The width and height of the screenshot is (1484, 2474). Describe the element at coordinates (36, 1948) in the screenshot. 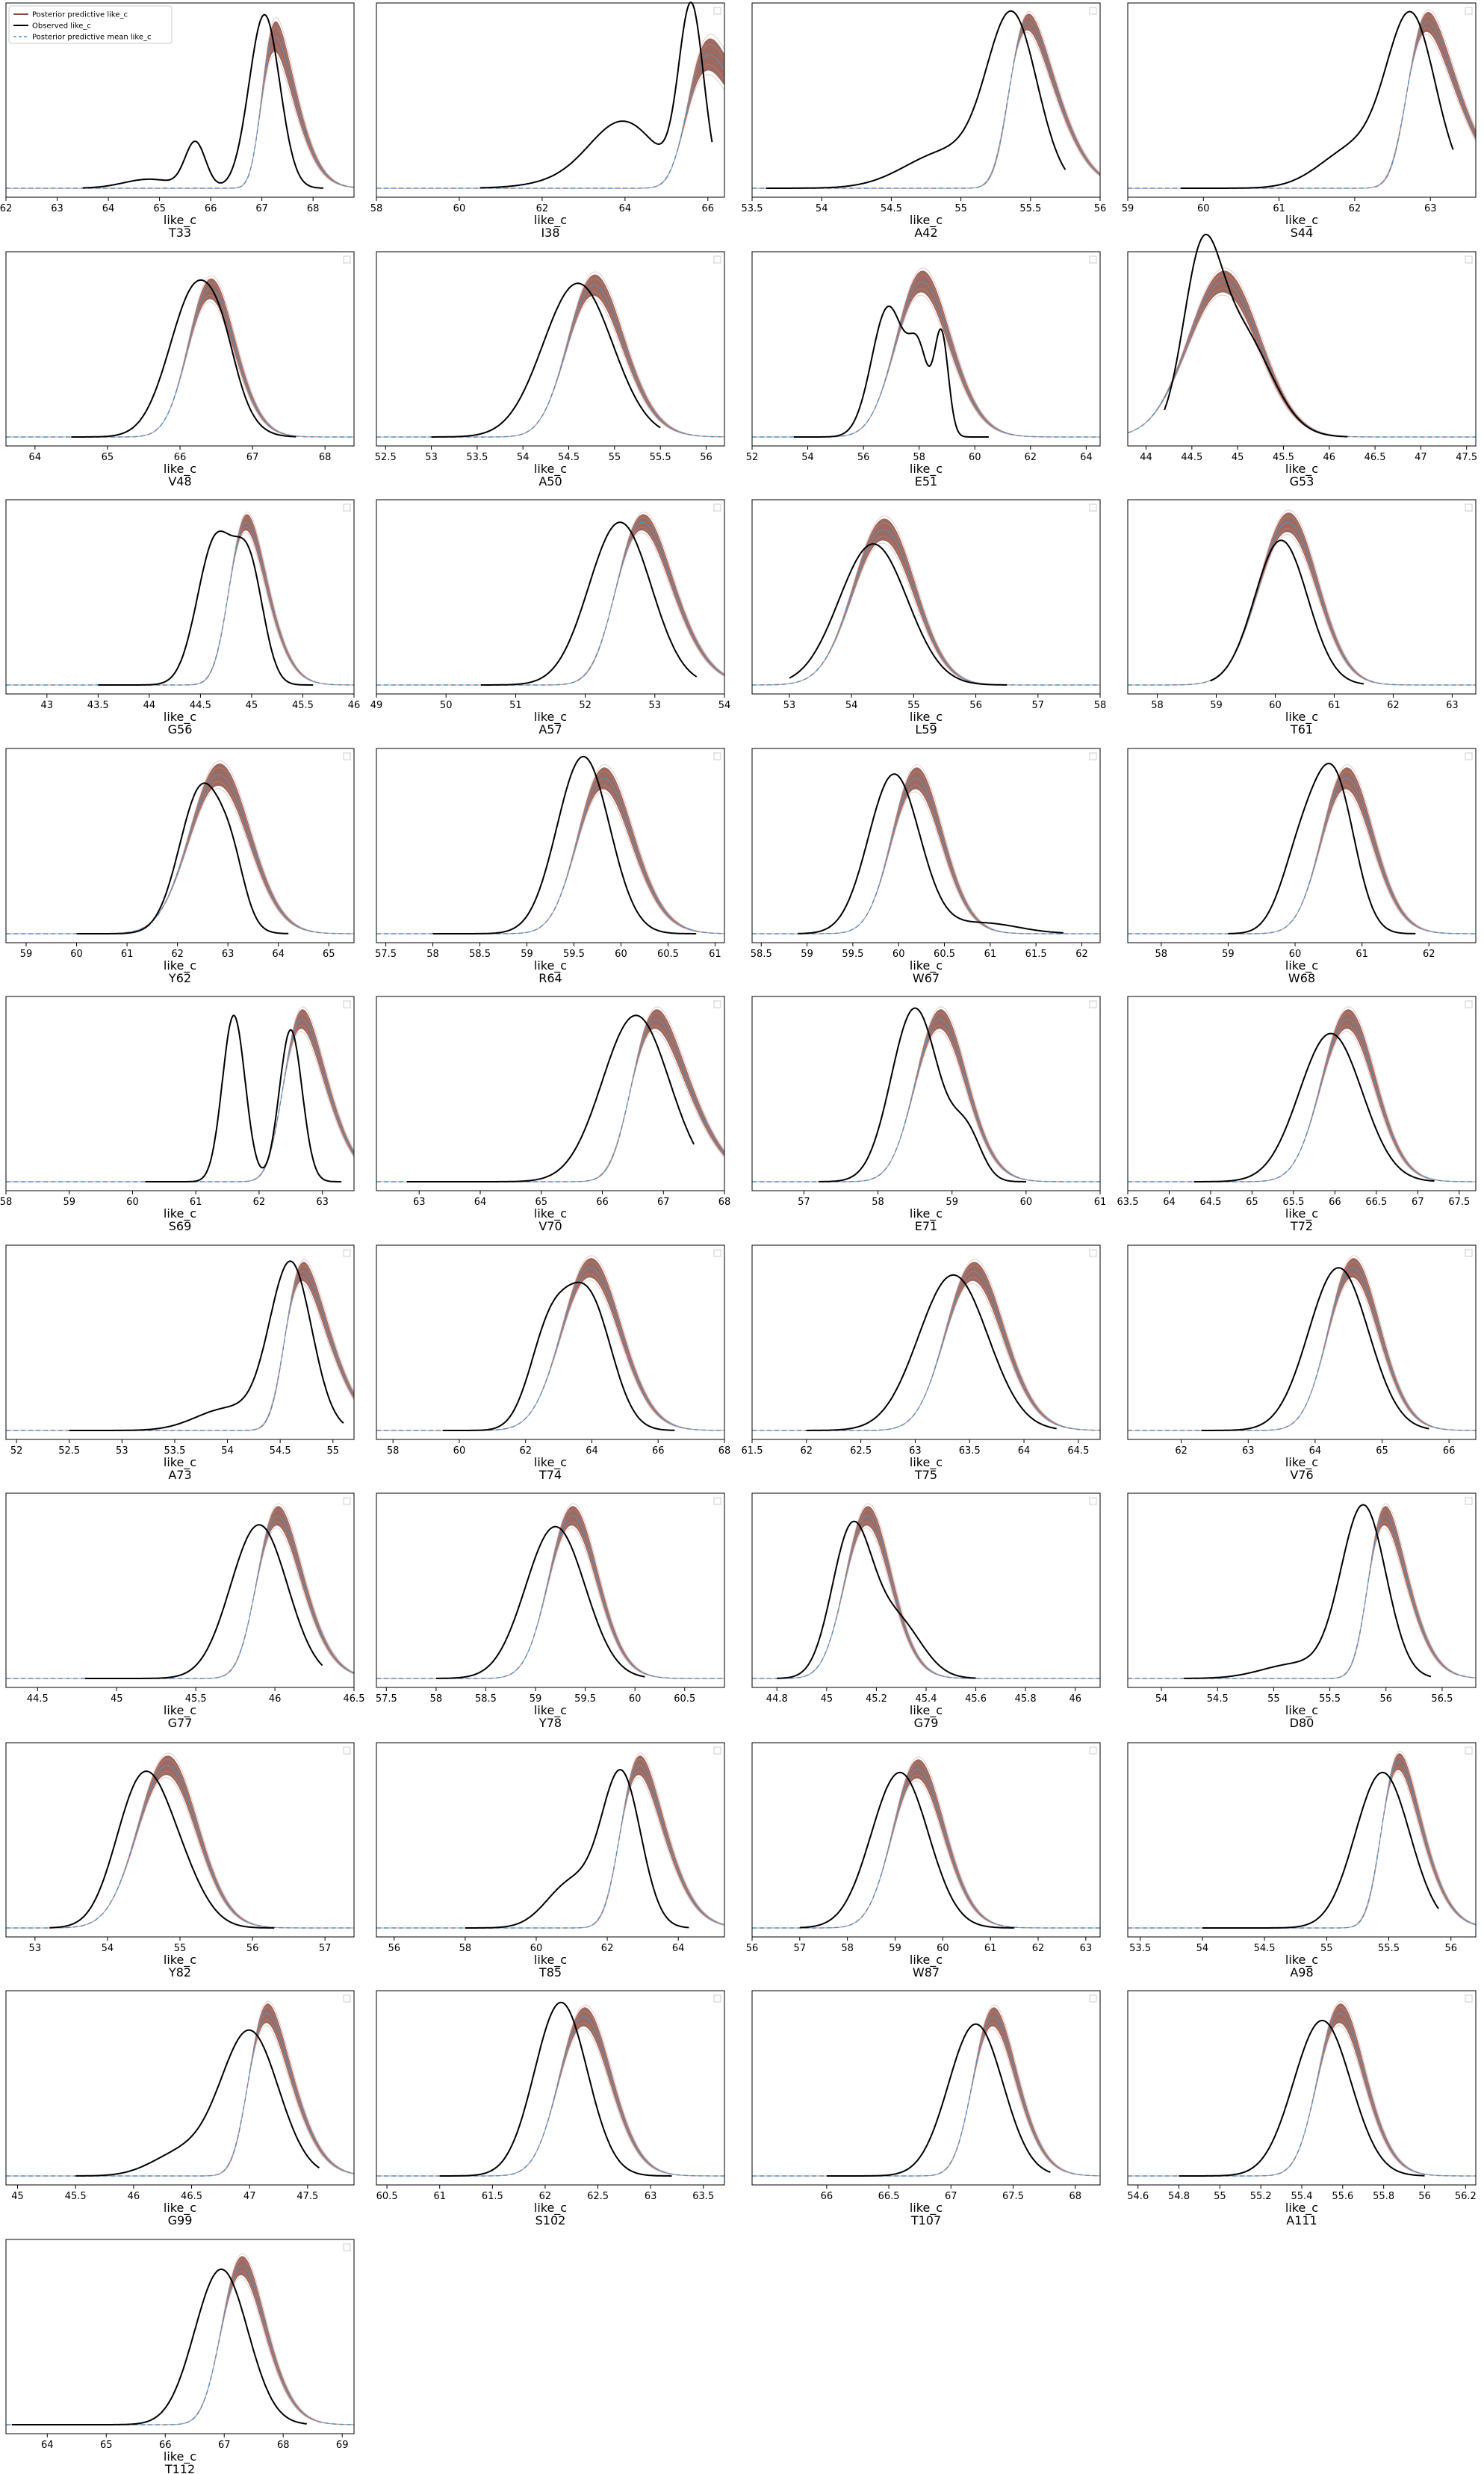

I see `x-tick-label: 53` at that location.